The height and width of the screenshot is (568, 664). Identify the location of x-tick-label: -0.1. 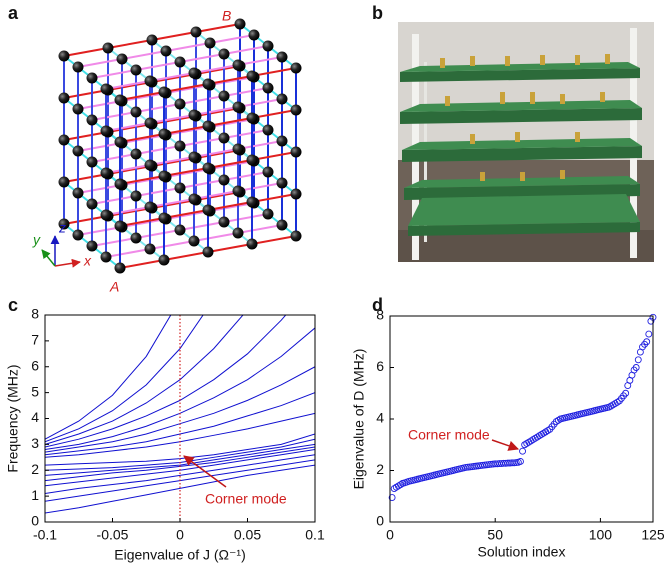
(45, 535).